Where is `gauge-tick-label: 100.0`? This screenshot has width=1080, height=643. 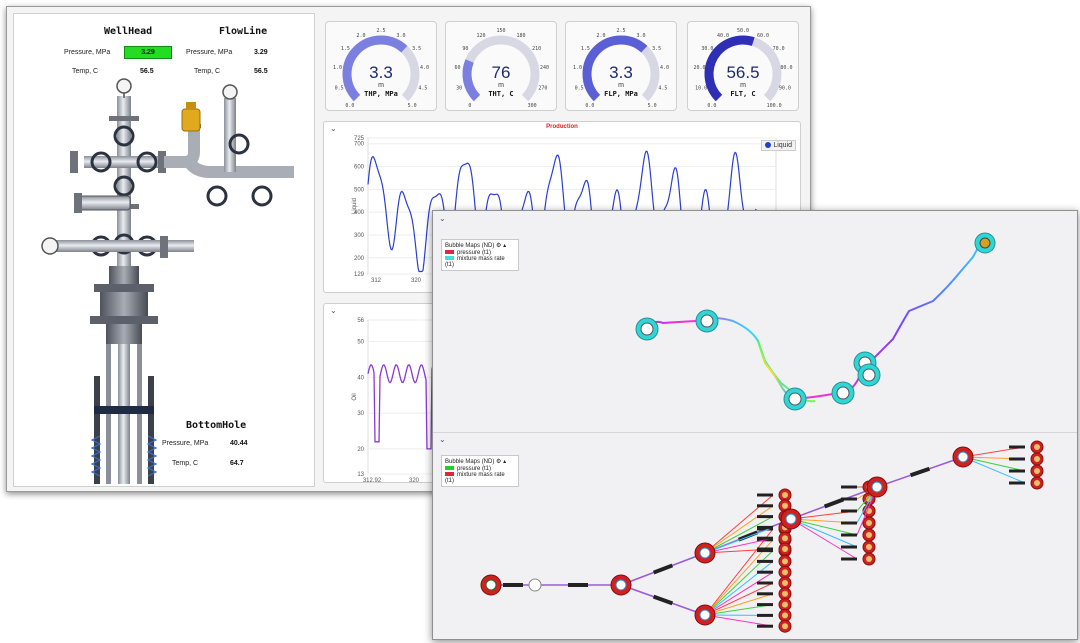 gauge-tick-label: 100.0 is located at coordinates (774, 106).